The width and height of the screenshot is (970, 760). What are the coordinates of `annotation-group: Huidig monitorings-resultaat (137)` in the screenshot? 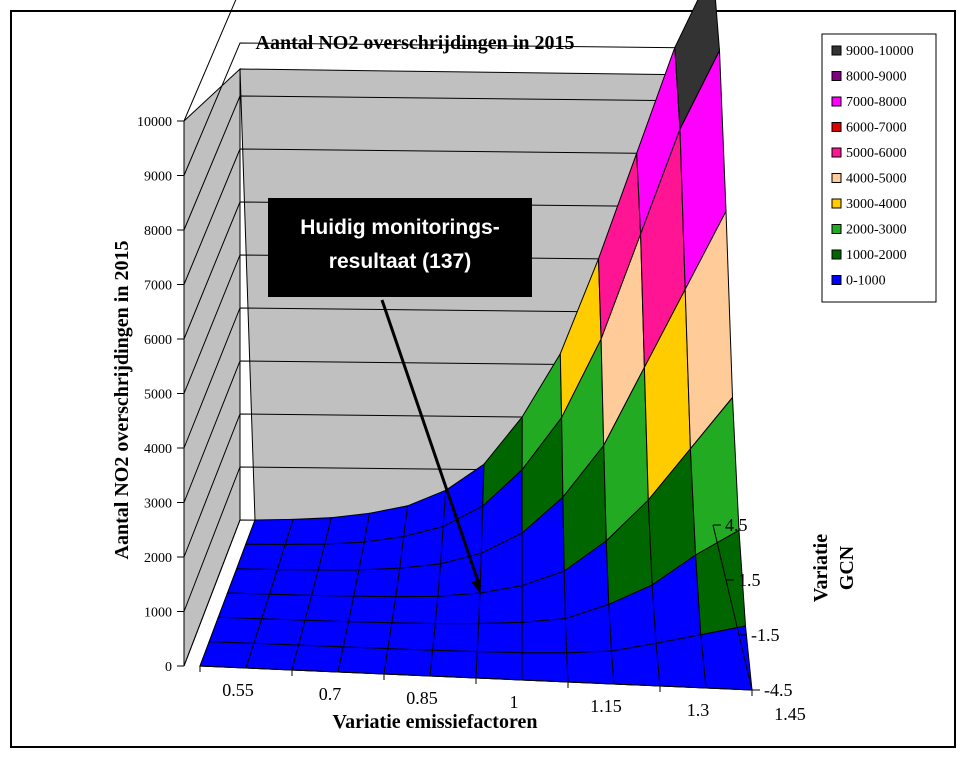 It's located at (400, 396).